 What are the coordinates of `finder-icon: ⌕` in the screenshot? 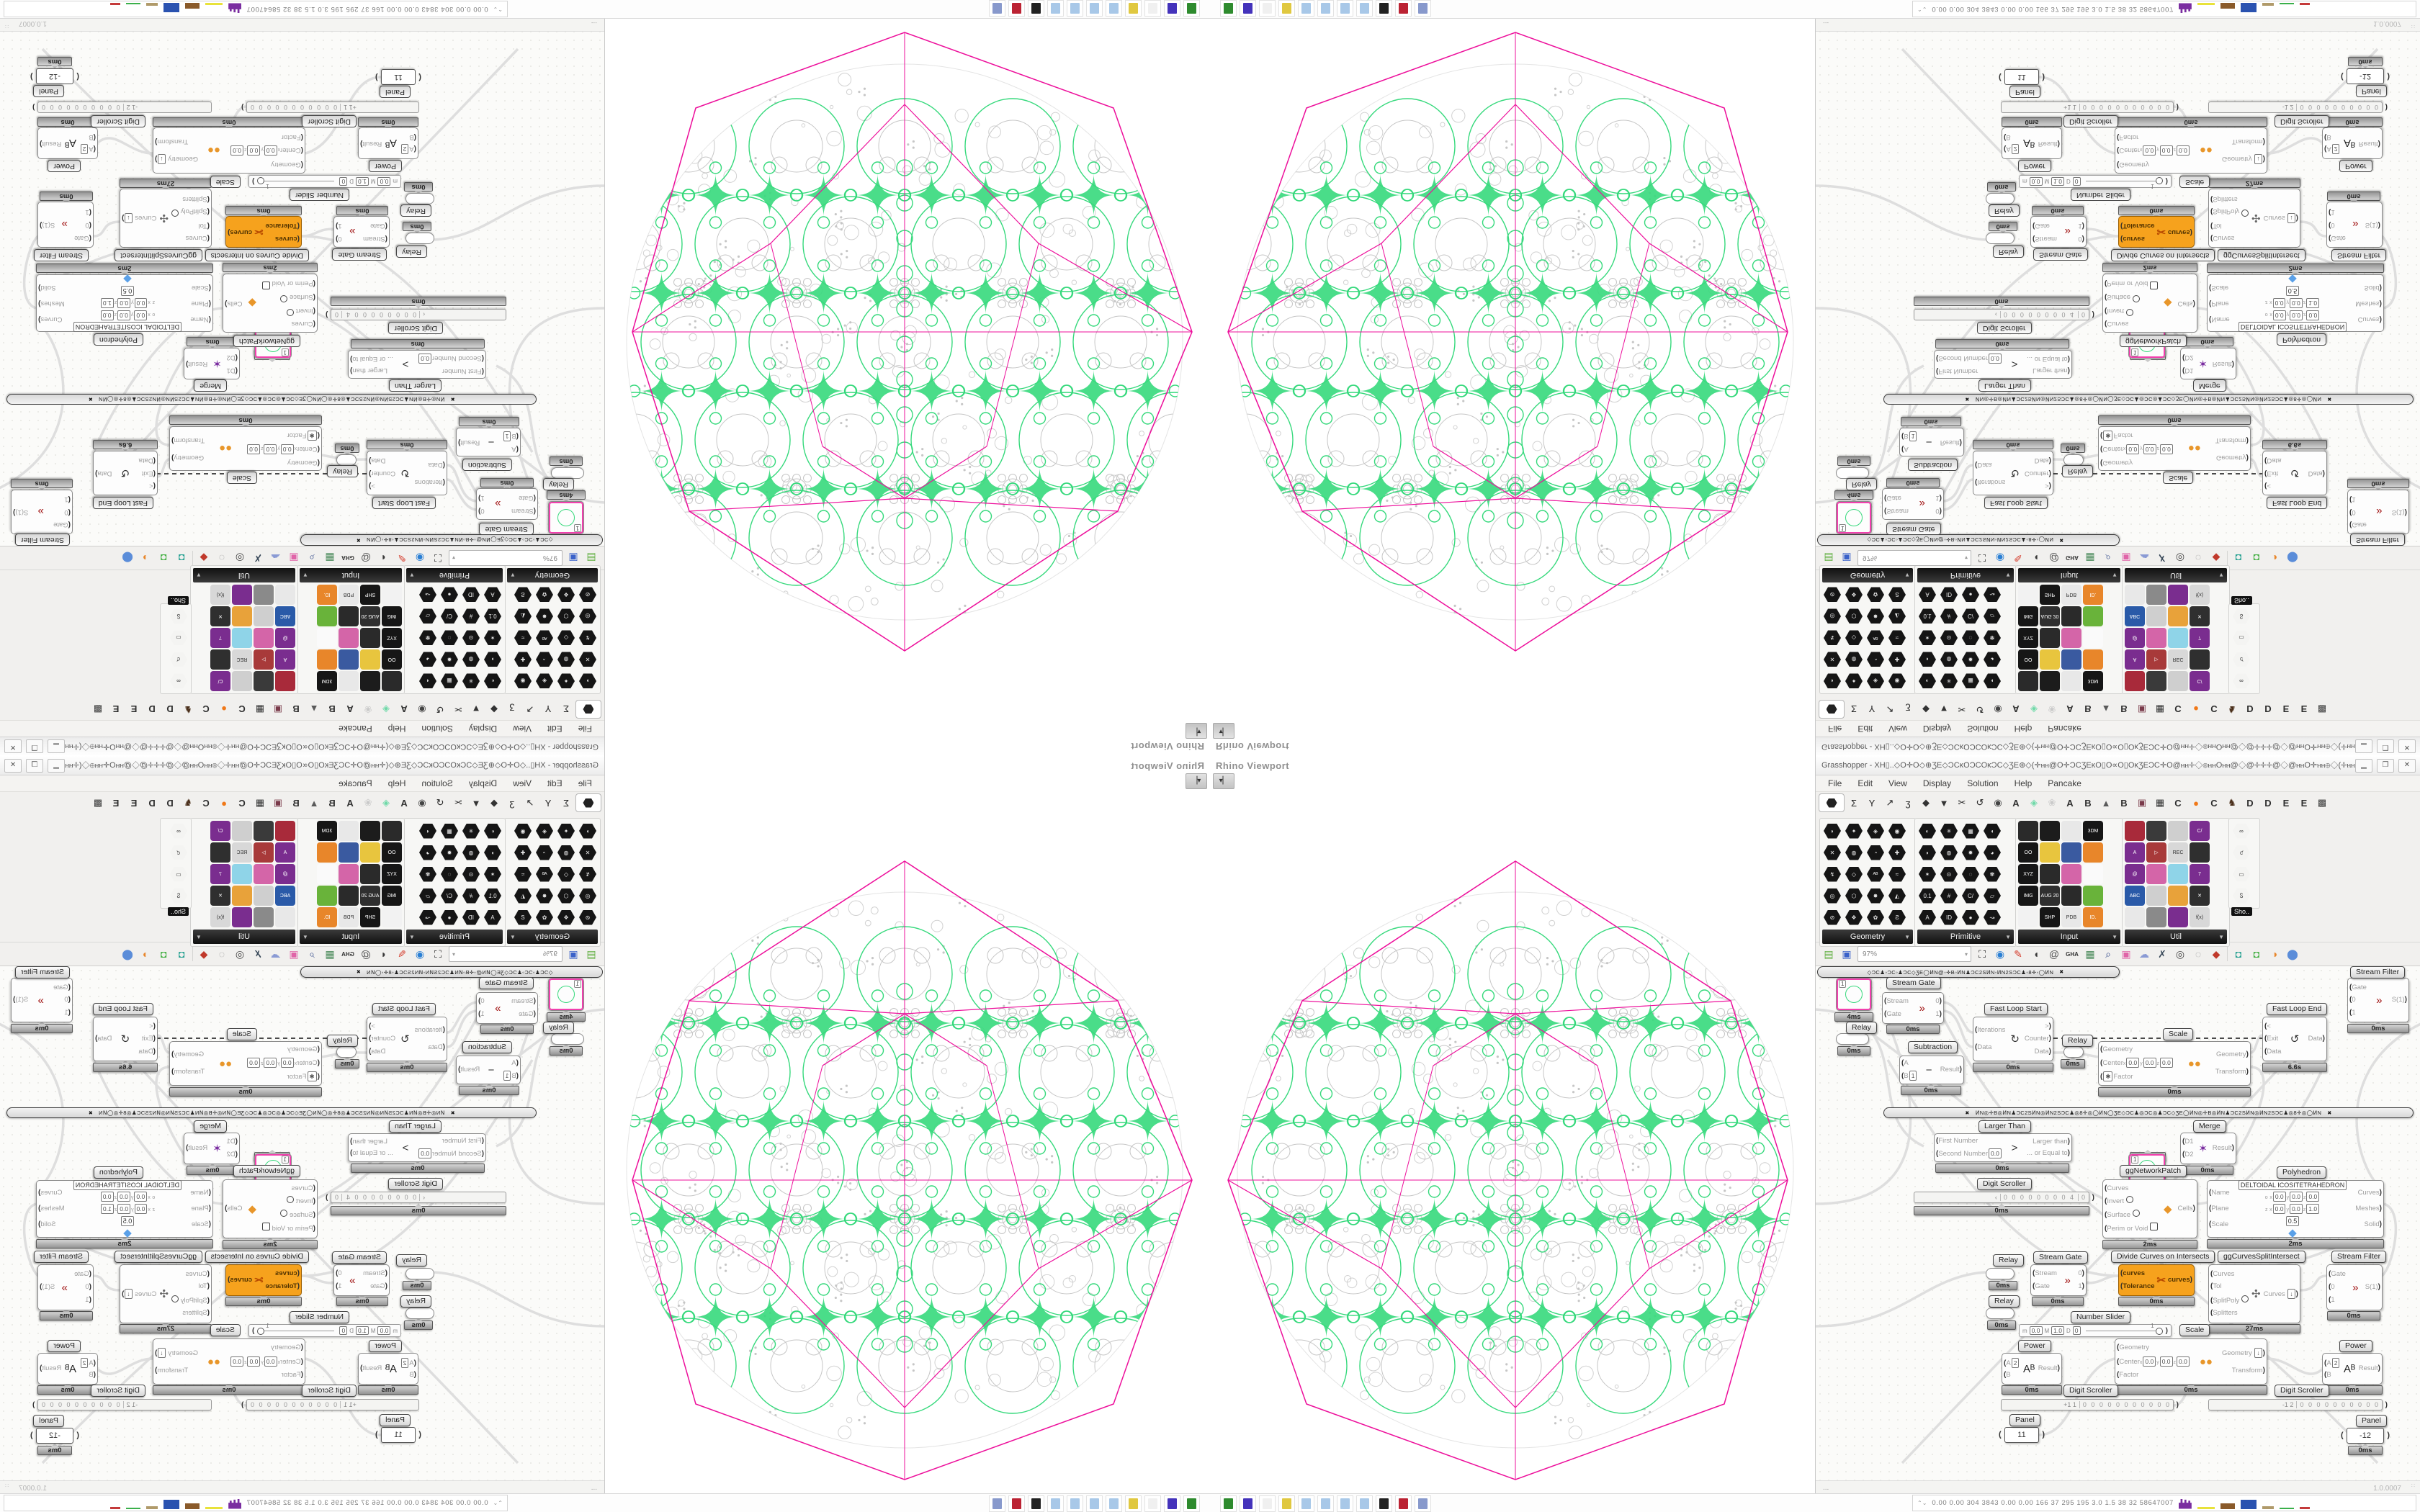 It's located at (2108, 558).